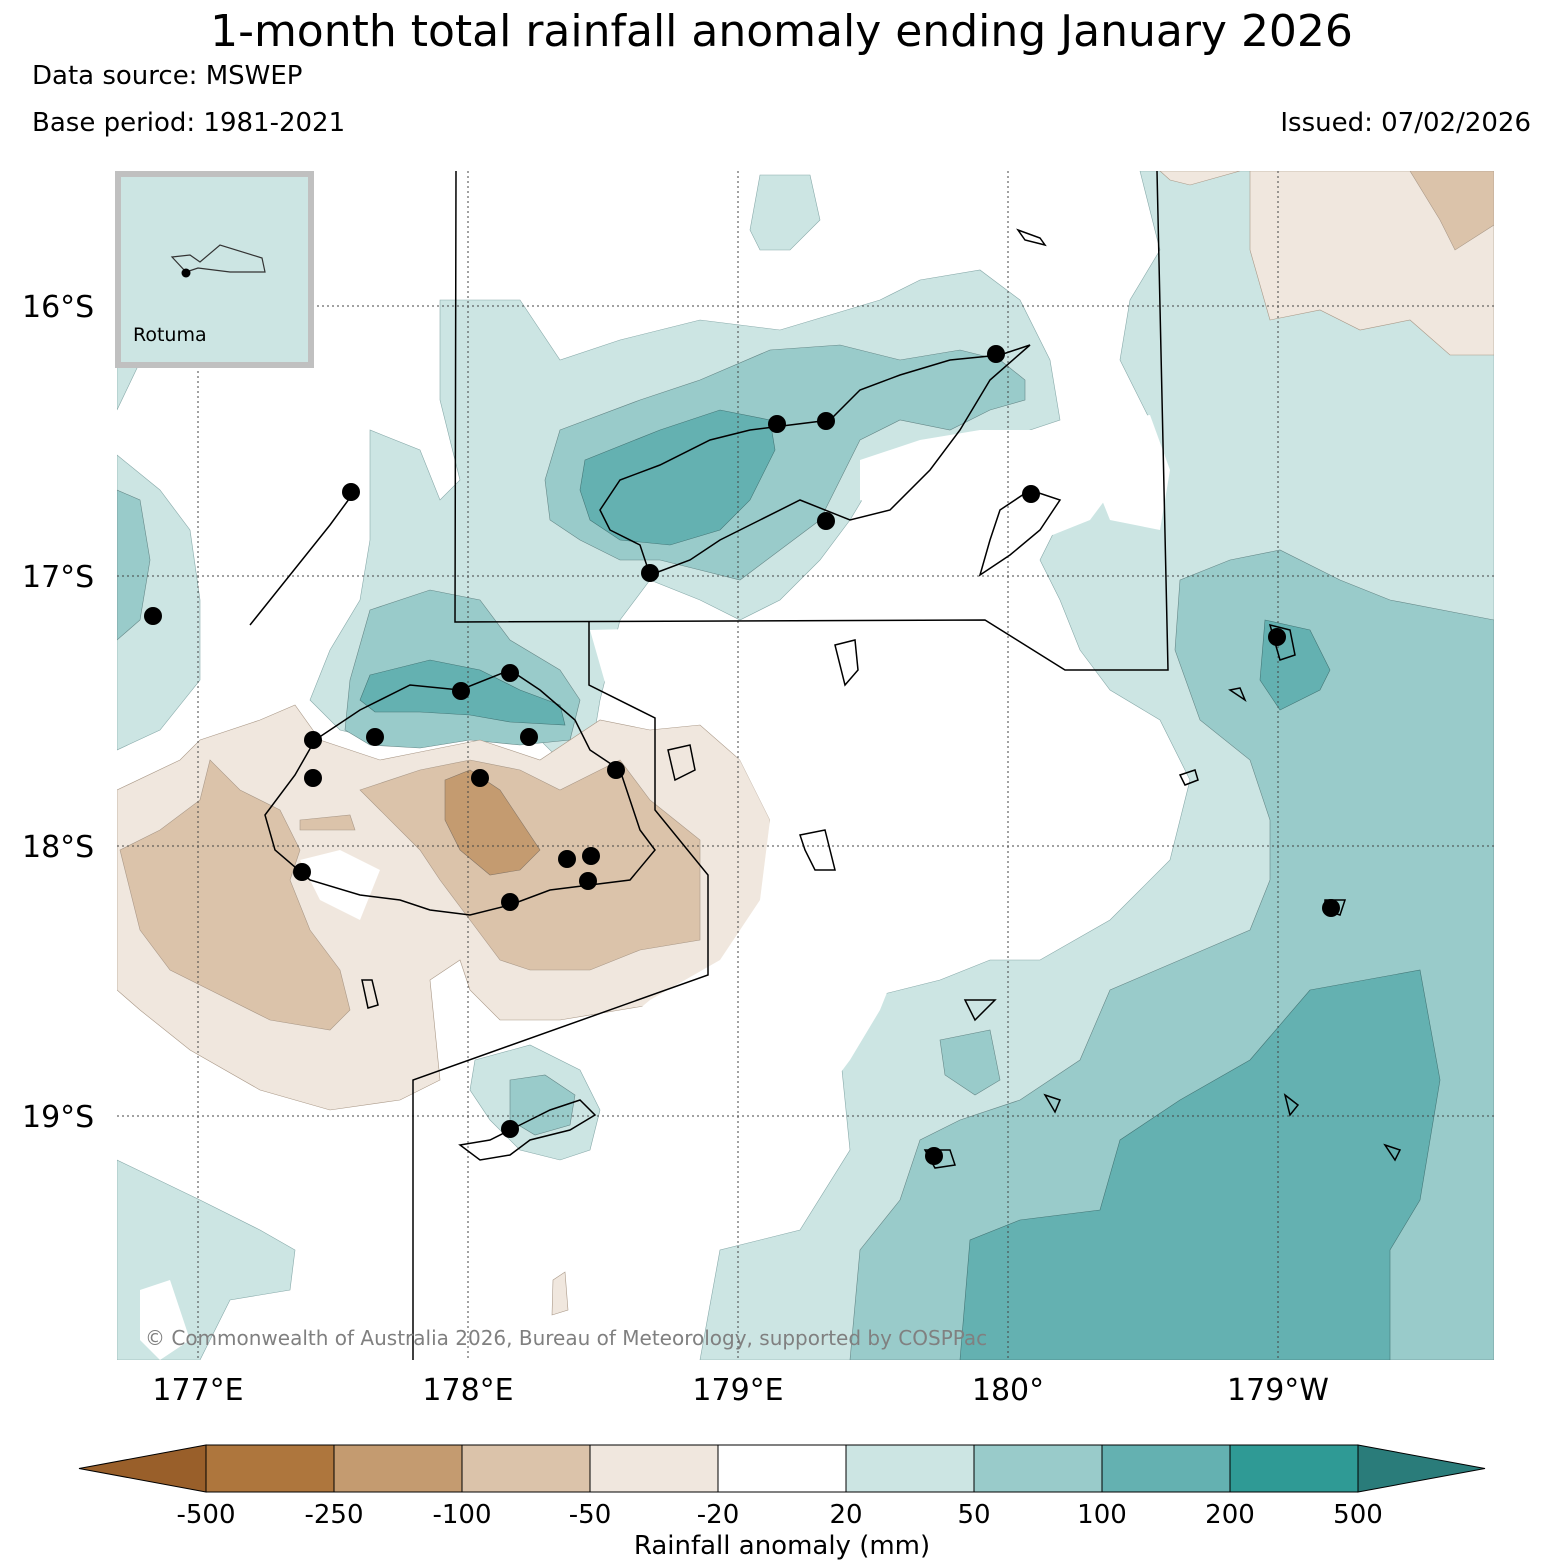  What do you see at coordinates (1421, 1468) in the screenshot?
I see `colorbar-extend-high` at bounding box center [1421, 1468].